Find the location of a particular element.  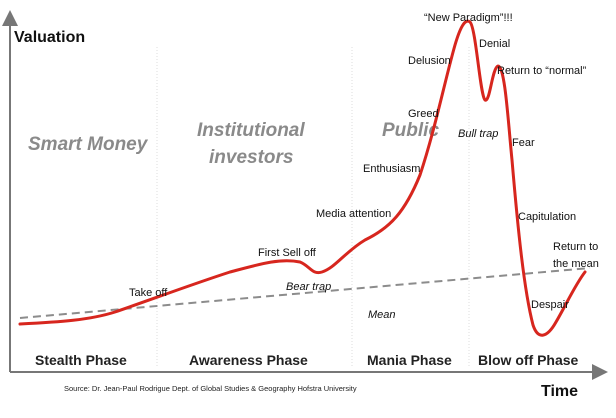

label-delusion: Delusion is located at coordinates (429, 61).